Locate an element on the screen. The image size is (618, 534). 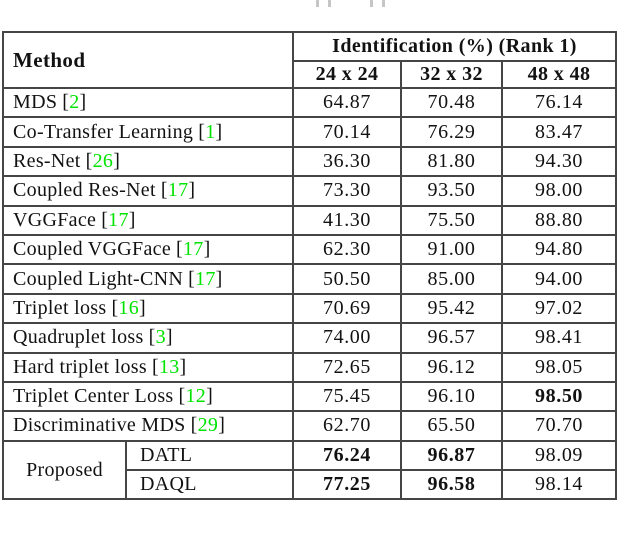
col-header-32x32: 32 x 32 is located at coordinates (451, 74).